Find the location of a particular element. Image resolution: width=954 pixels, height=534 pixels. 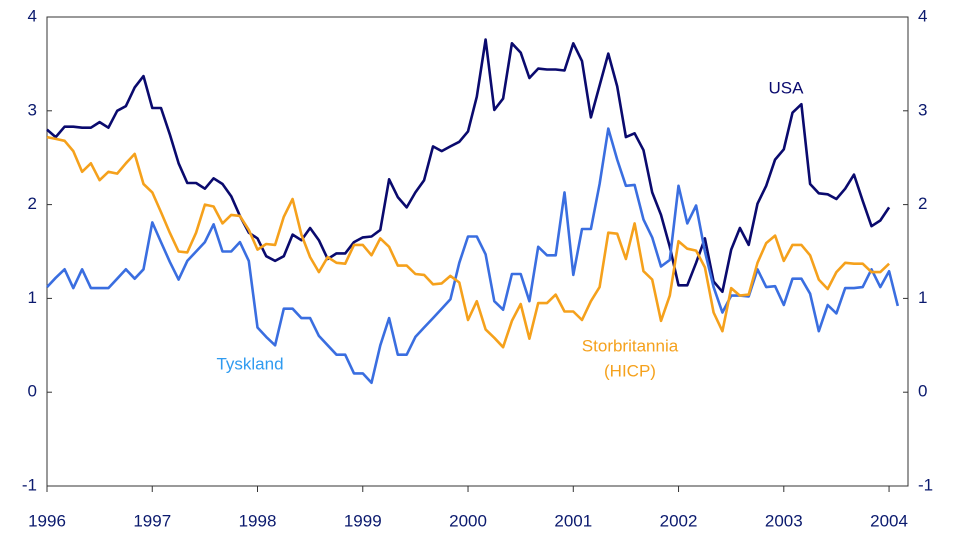

y-tick-label: 4 is located at coordinates (32, 15).